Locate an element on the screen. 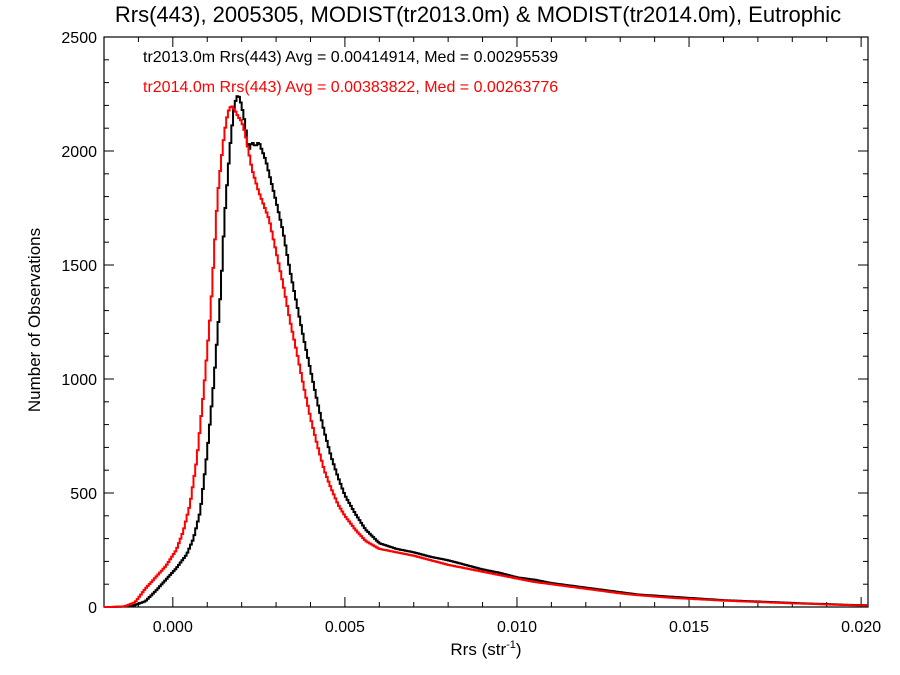 Image resolution: width=900 pixels, height=675 pixels. y-tick-label: 500 is located at coordinates (83, 494).